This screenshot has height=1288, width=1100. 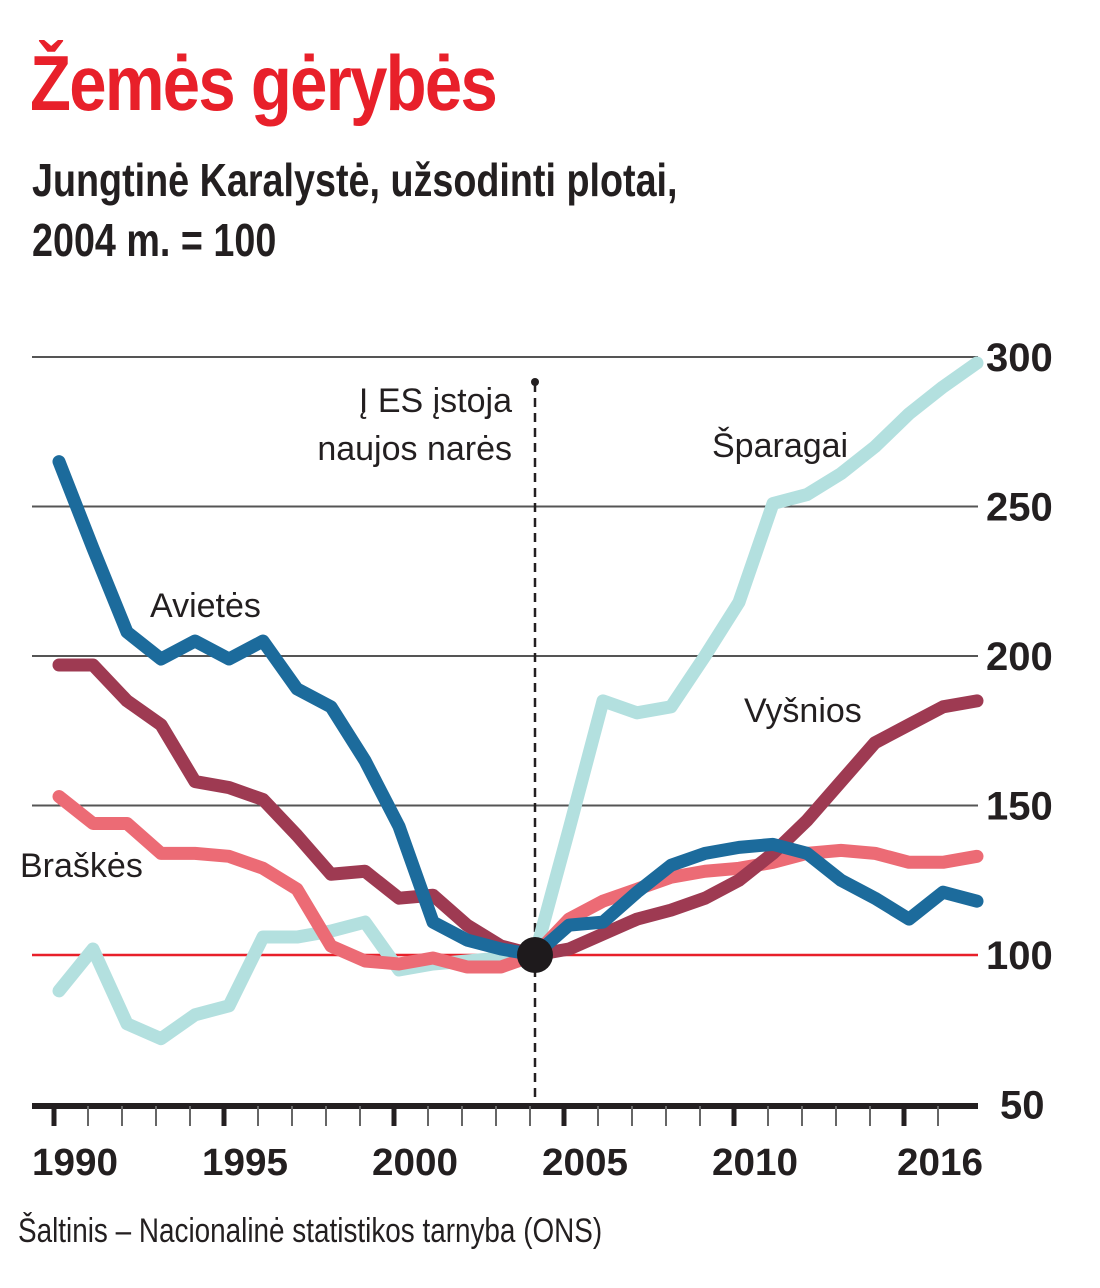 I want to click on series-label-avietes: Avietės, so click(x=205, y=606).